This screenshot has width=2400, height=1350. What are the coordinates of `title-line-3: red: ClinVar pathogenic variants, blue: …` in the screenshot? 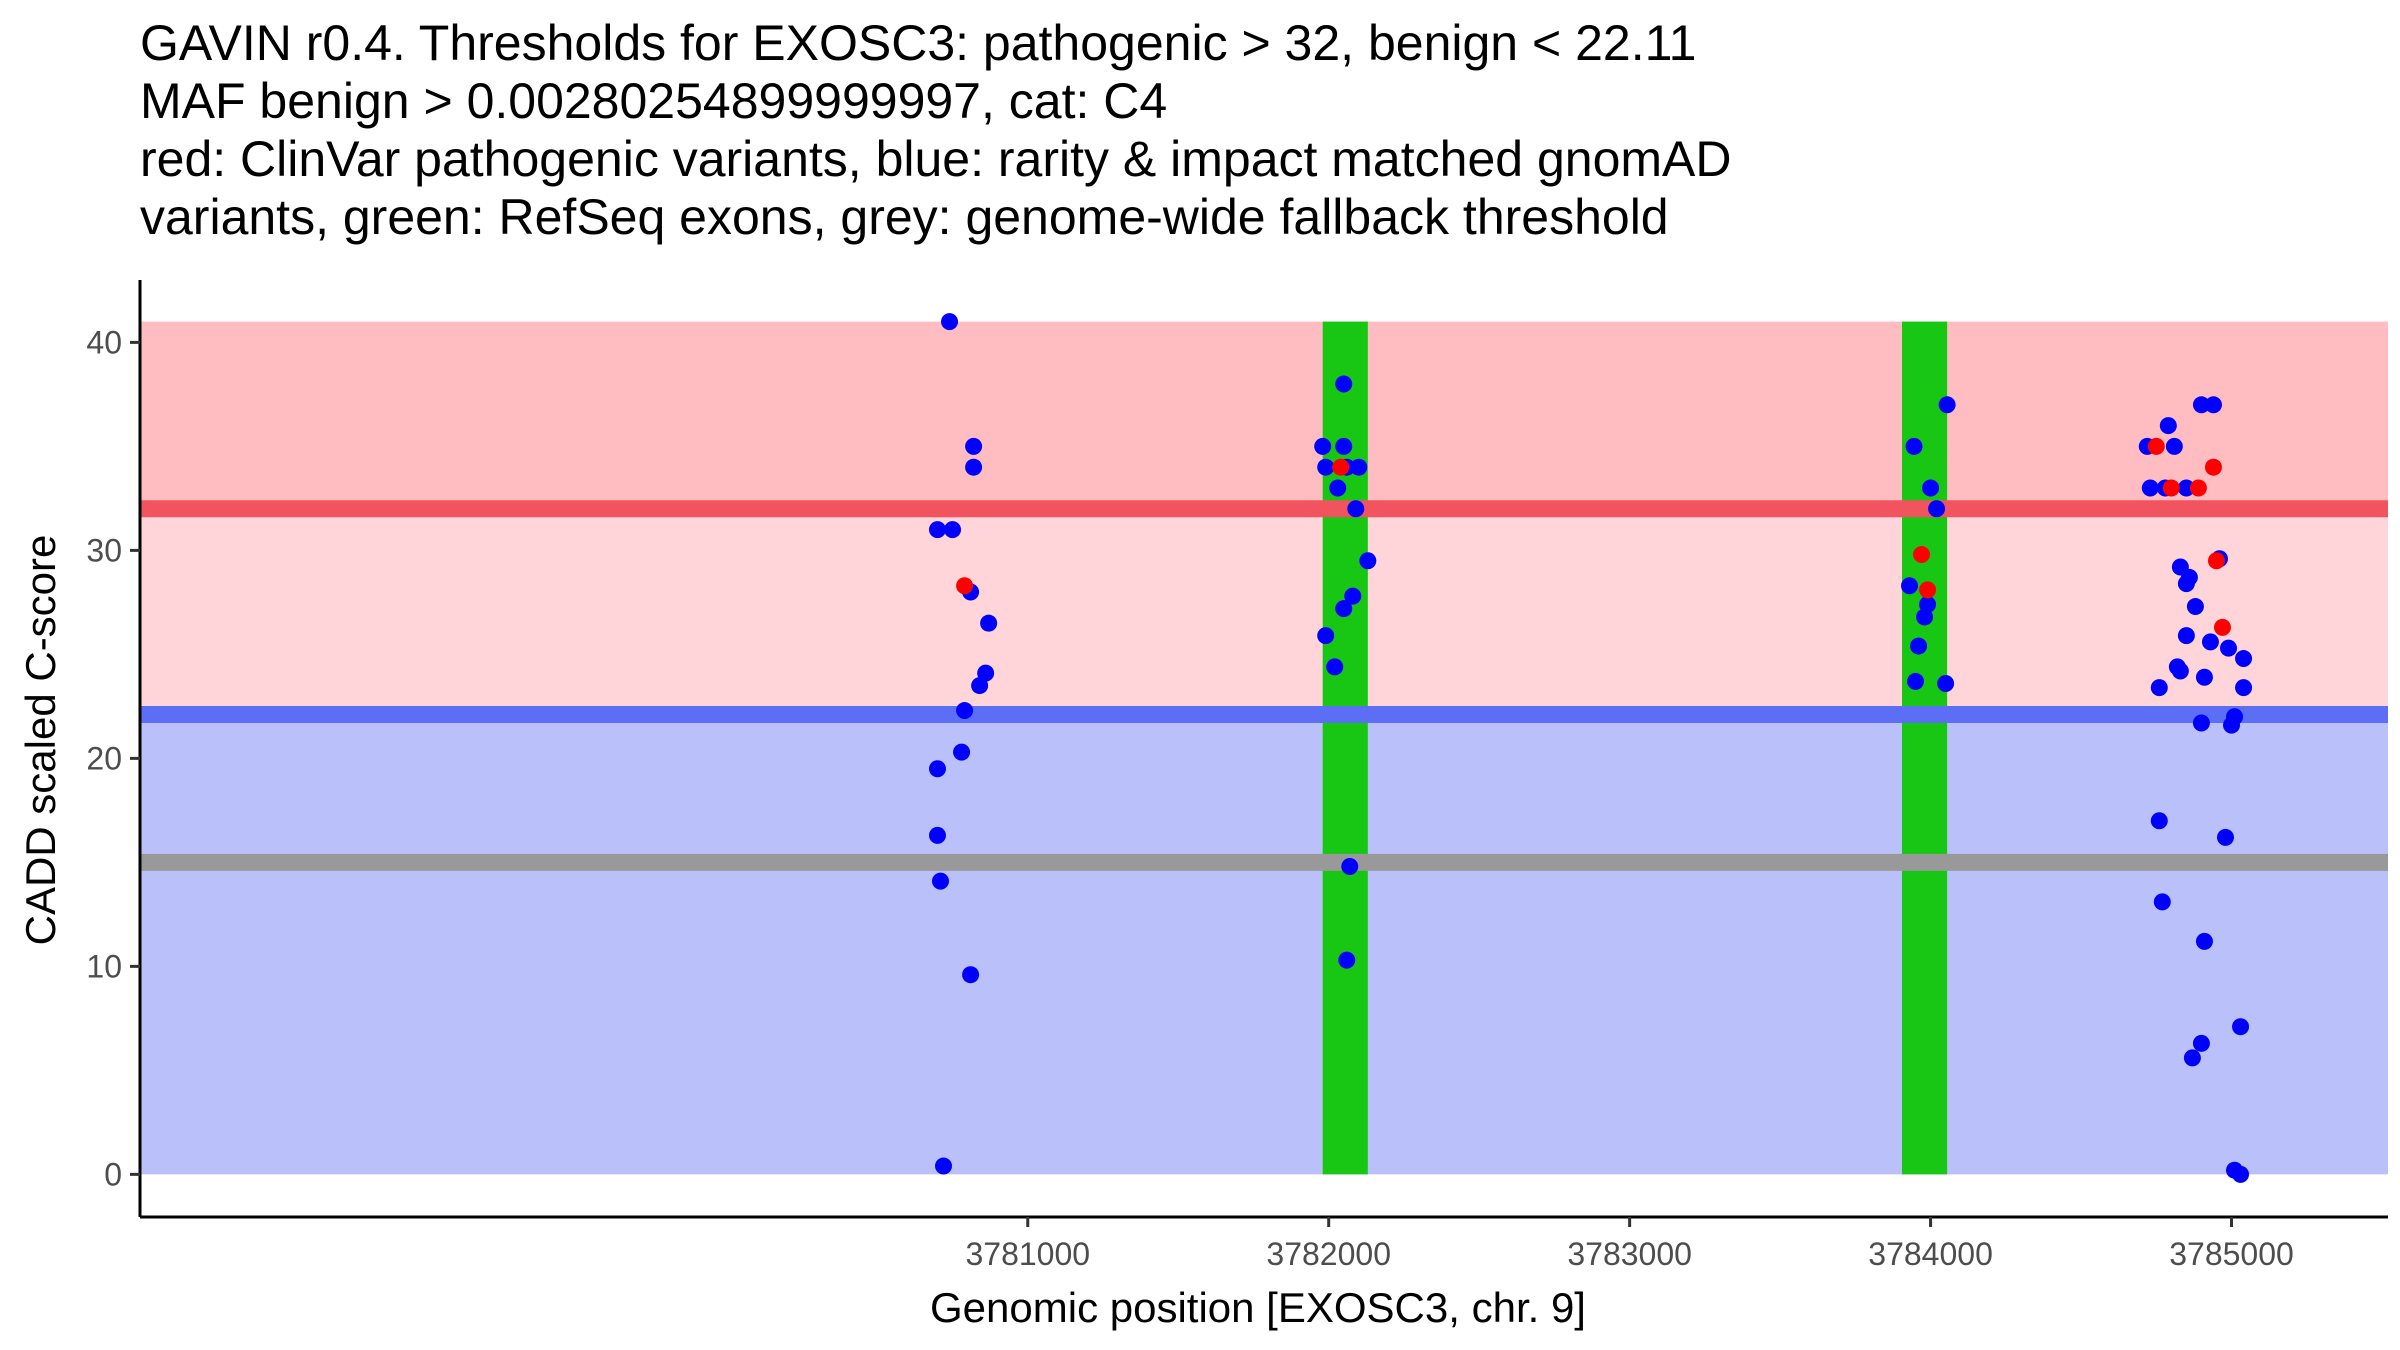 It's located at (936, 159).